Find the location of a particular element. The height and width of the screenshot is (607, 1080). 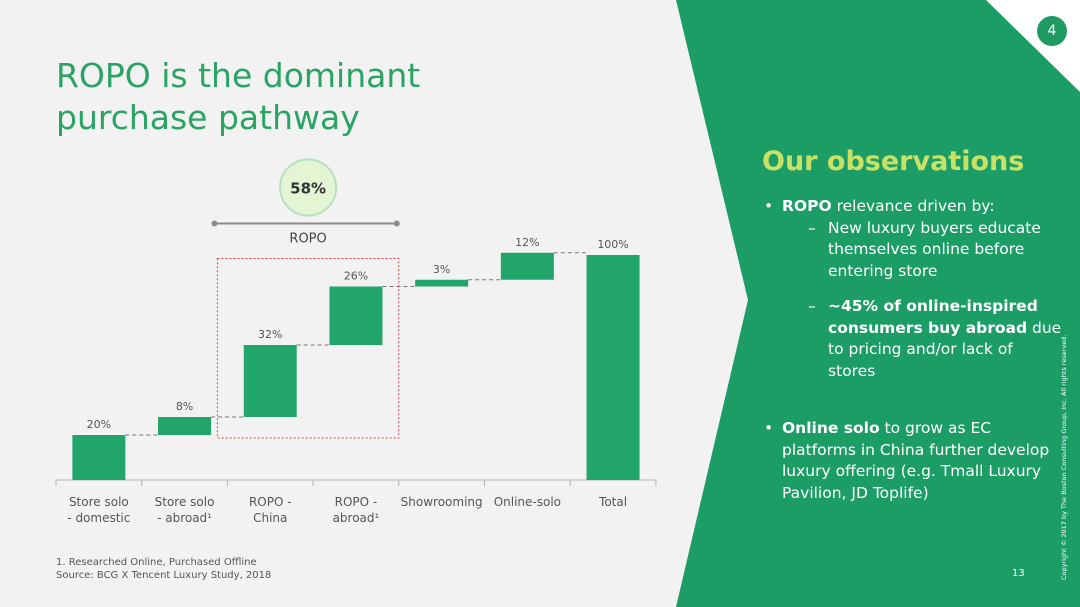

bullet-bold: ROPO is located at coordinates (807, 206).